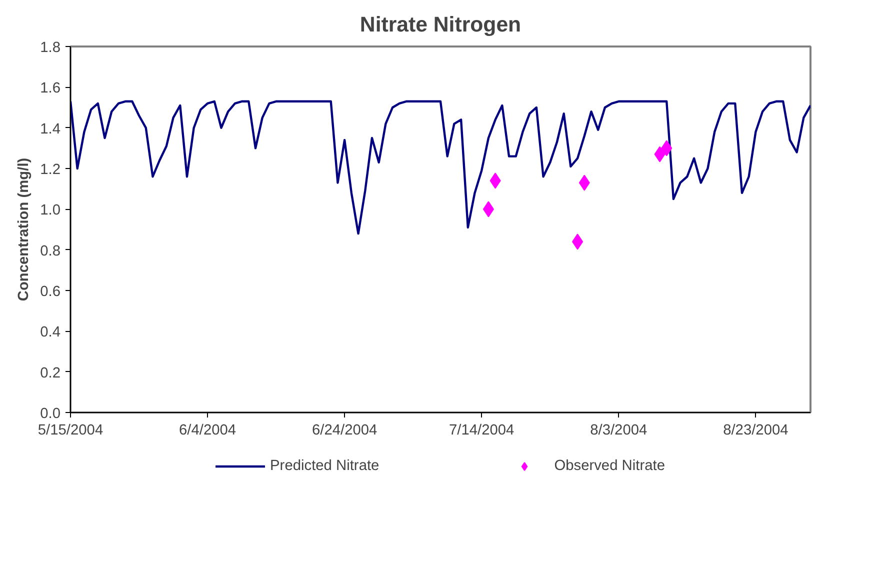 The image size is (876, 562). Describe the element at coordinates (50, 414) in the screenshot. I see `y-tick-label: 0.0` at that location.